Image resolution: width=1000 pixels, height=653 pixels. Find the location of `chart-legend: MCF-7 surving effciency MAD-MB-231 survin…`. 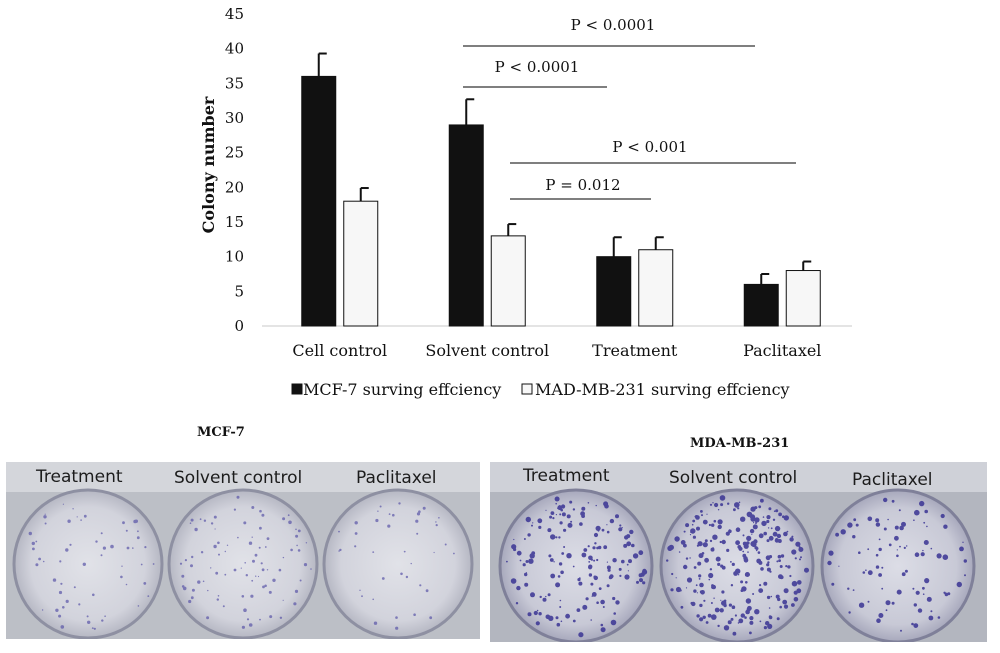

chart-legend: MCF-7 surving effciency MAD-MB-231 survin… is located at coordinates (540, 389).